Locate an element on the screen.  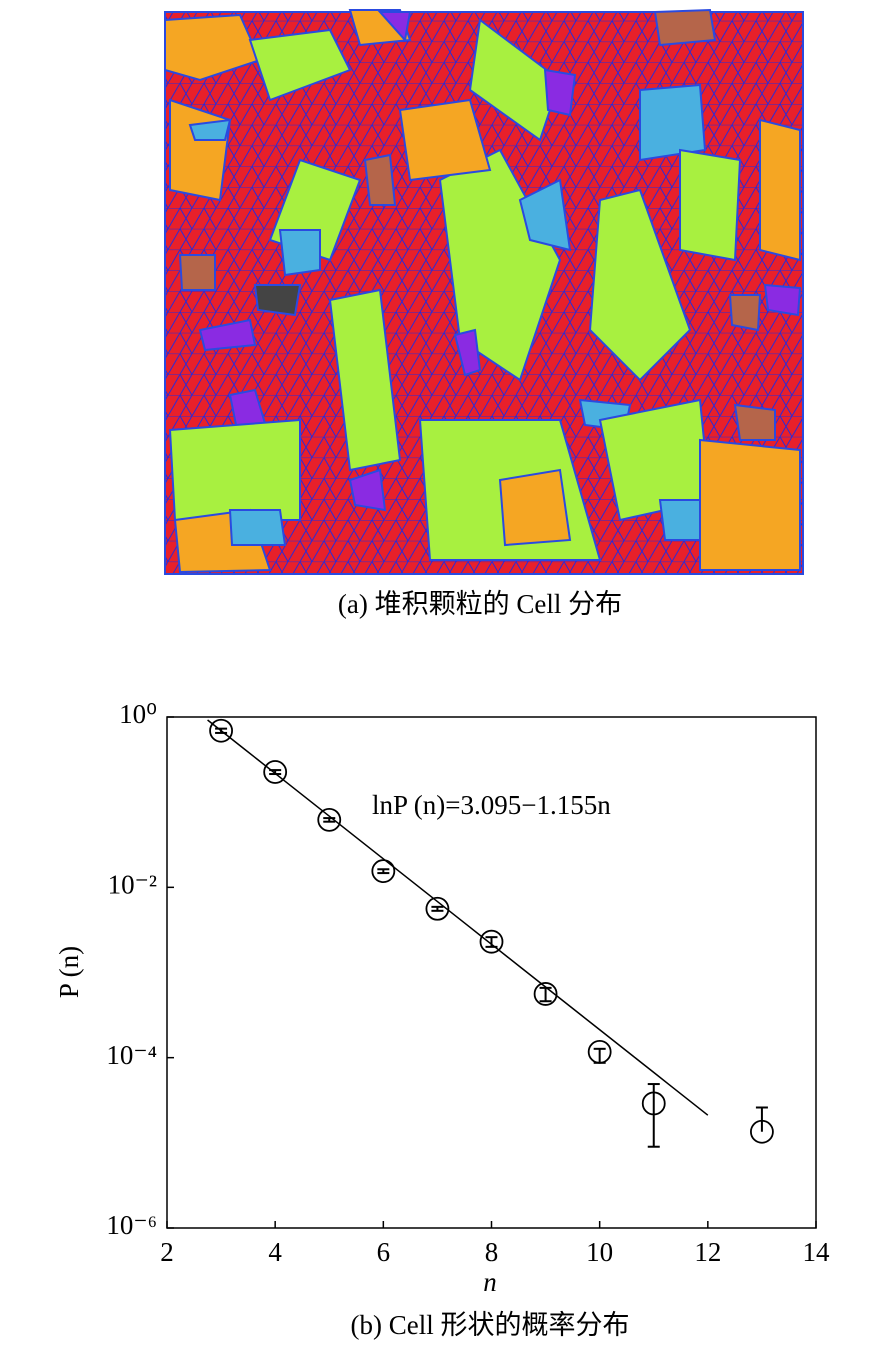
y-tick-label: 10⁰ is located at coordinates (138, 714).